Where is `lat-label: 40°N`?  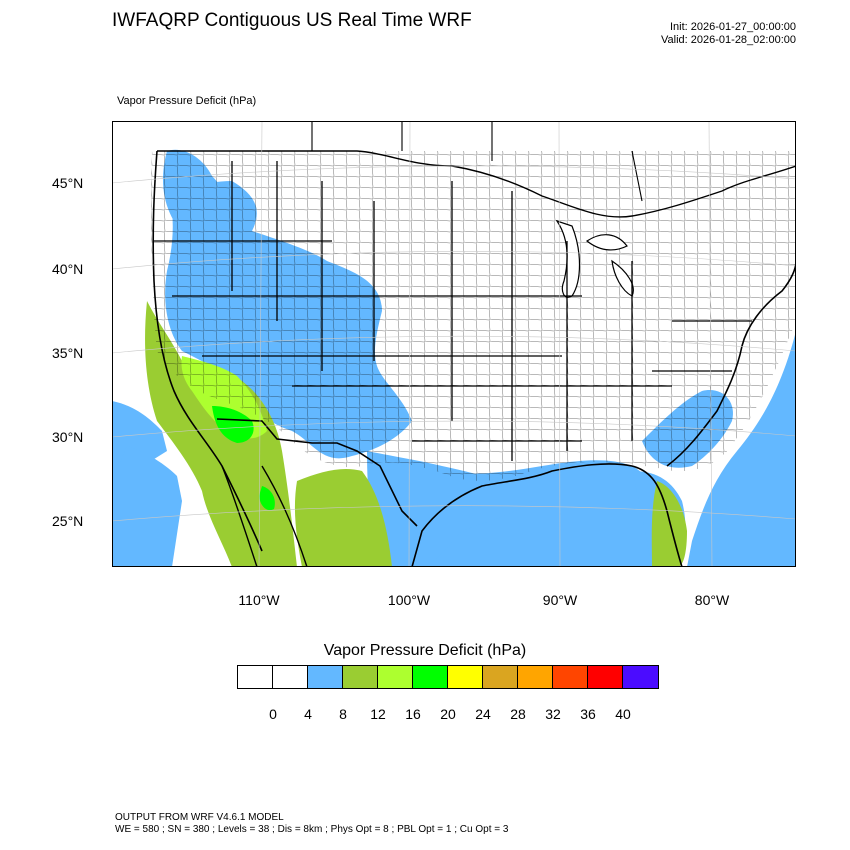 lat-label: 40°N is located at coordinates (68, 269).